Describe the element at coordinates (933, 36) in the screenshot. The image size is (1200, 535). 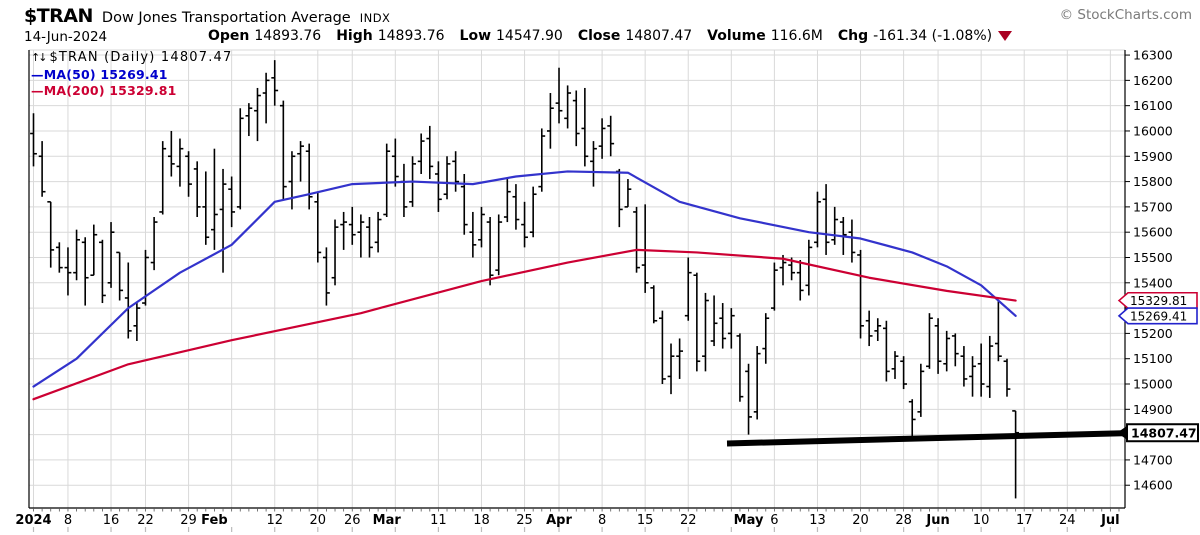
I see `chg-value: -161.34 (-1.08%)` at that location.